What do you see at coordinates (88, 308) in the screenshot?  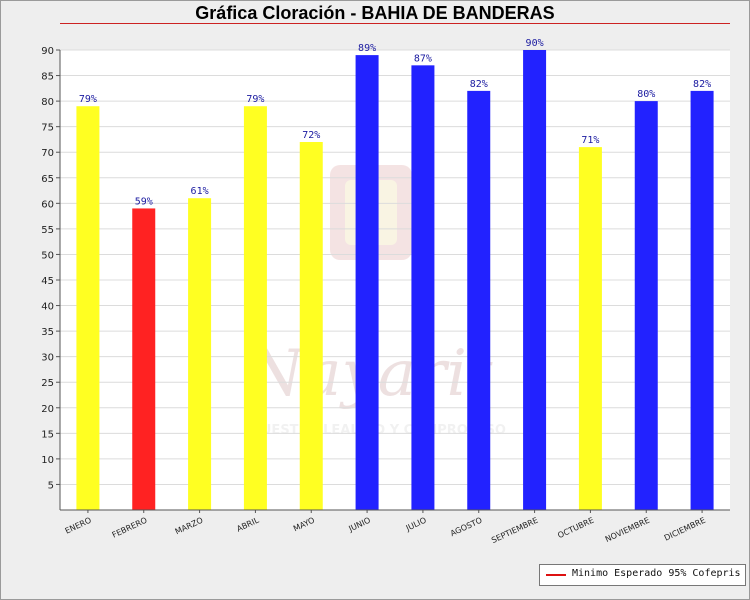 I see `bar-enero` at bounding box center [88, 308].